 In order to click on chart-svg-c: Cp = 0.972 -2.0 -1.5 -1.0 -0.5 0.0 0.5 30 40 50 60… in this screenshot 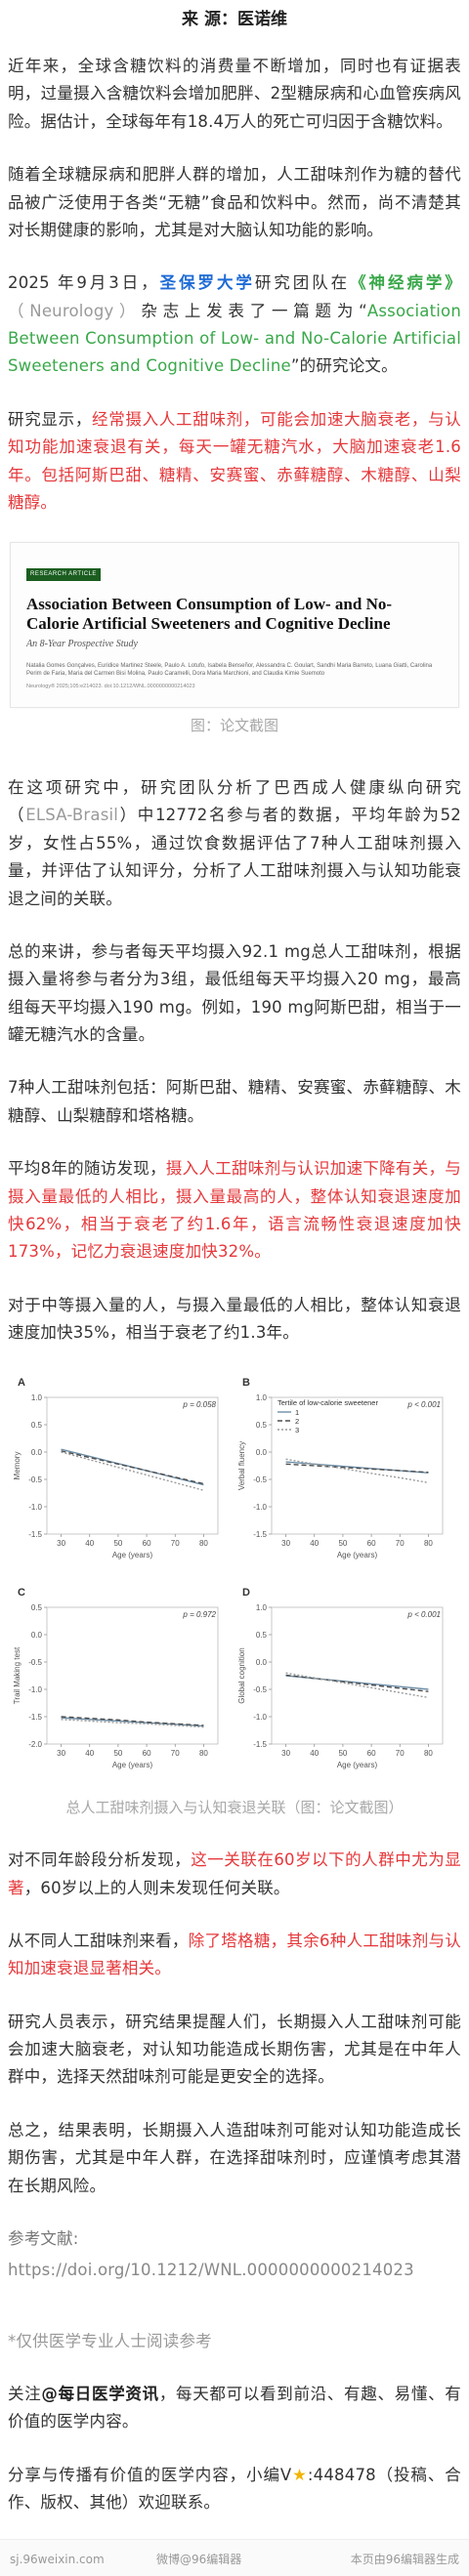, I will do `click(116, 1678)`.